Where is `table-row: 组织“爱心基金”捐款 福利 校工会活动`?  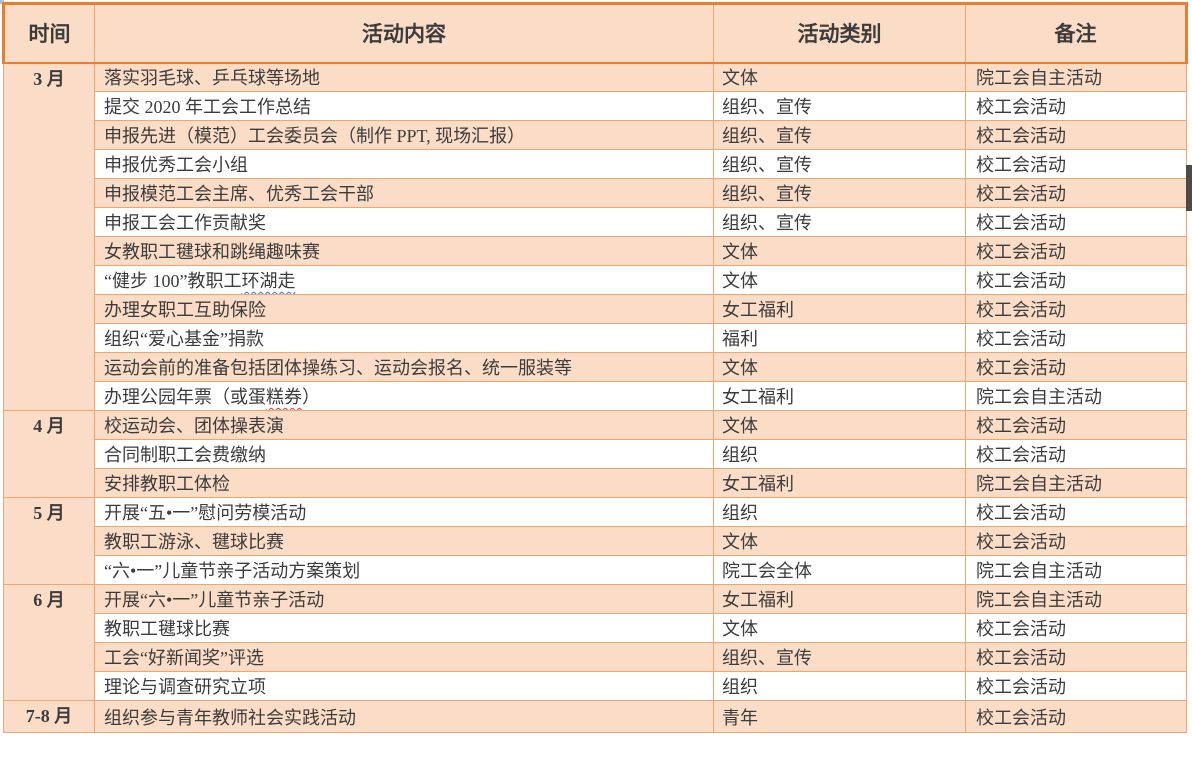
table-row: 组织“爱心基金”捐款 福利 校工会活动 is located at coordinates (595, 338).